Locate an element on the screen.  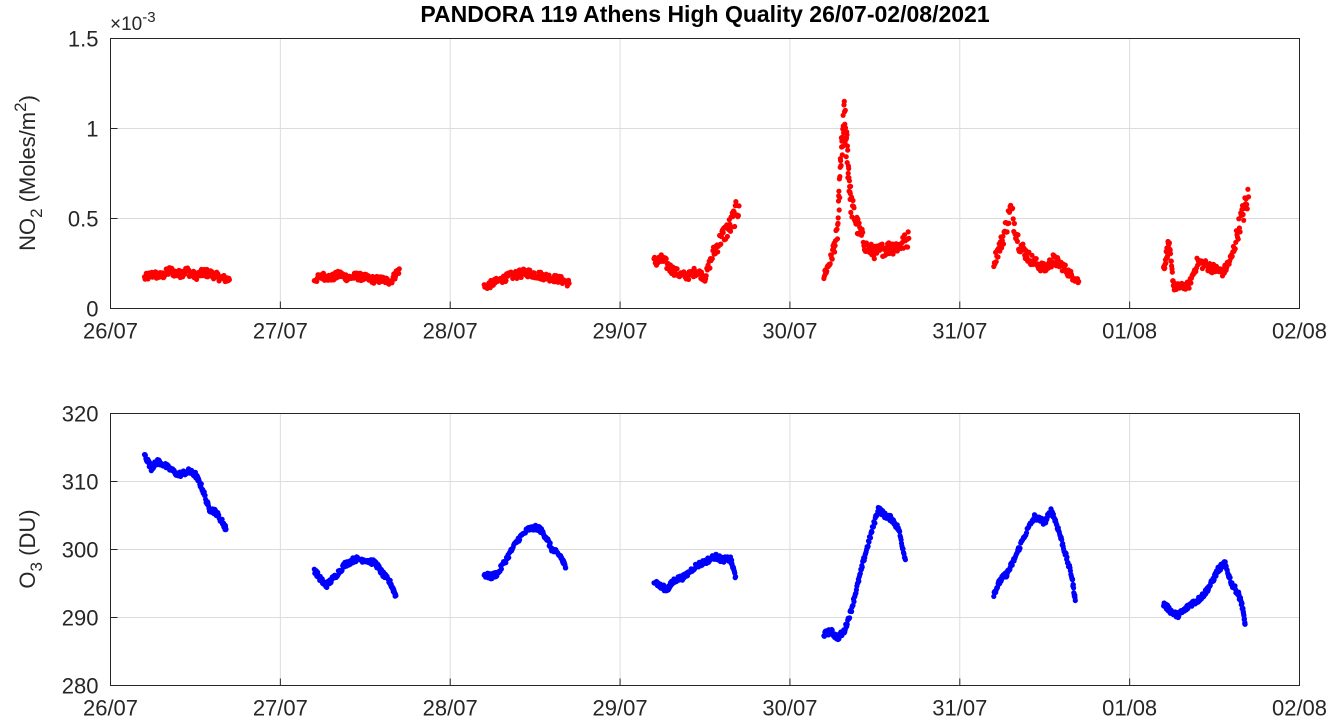
y-tick-label: 320 is located at coordinates (80, 414).